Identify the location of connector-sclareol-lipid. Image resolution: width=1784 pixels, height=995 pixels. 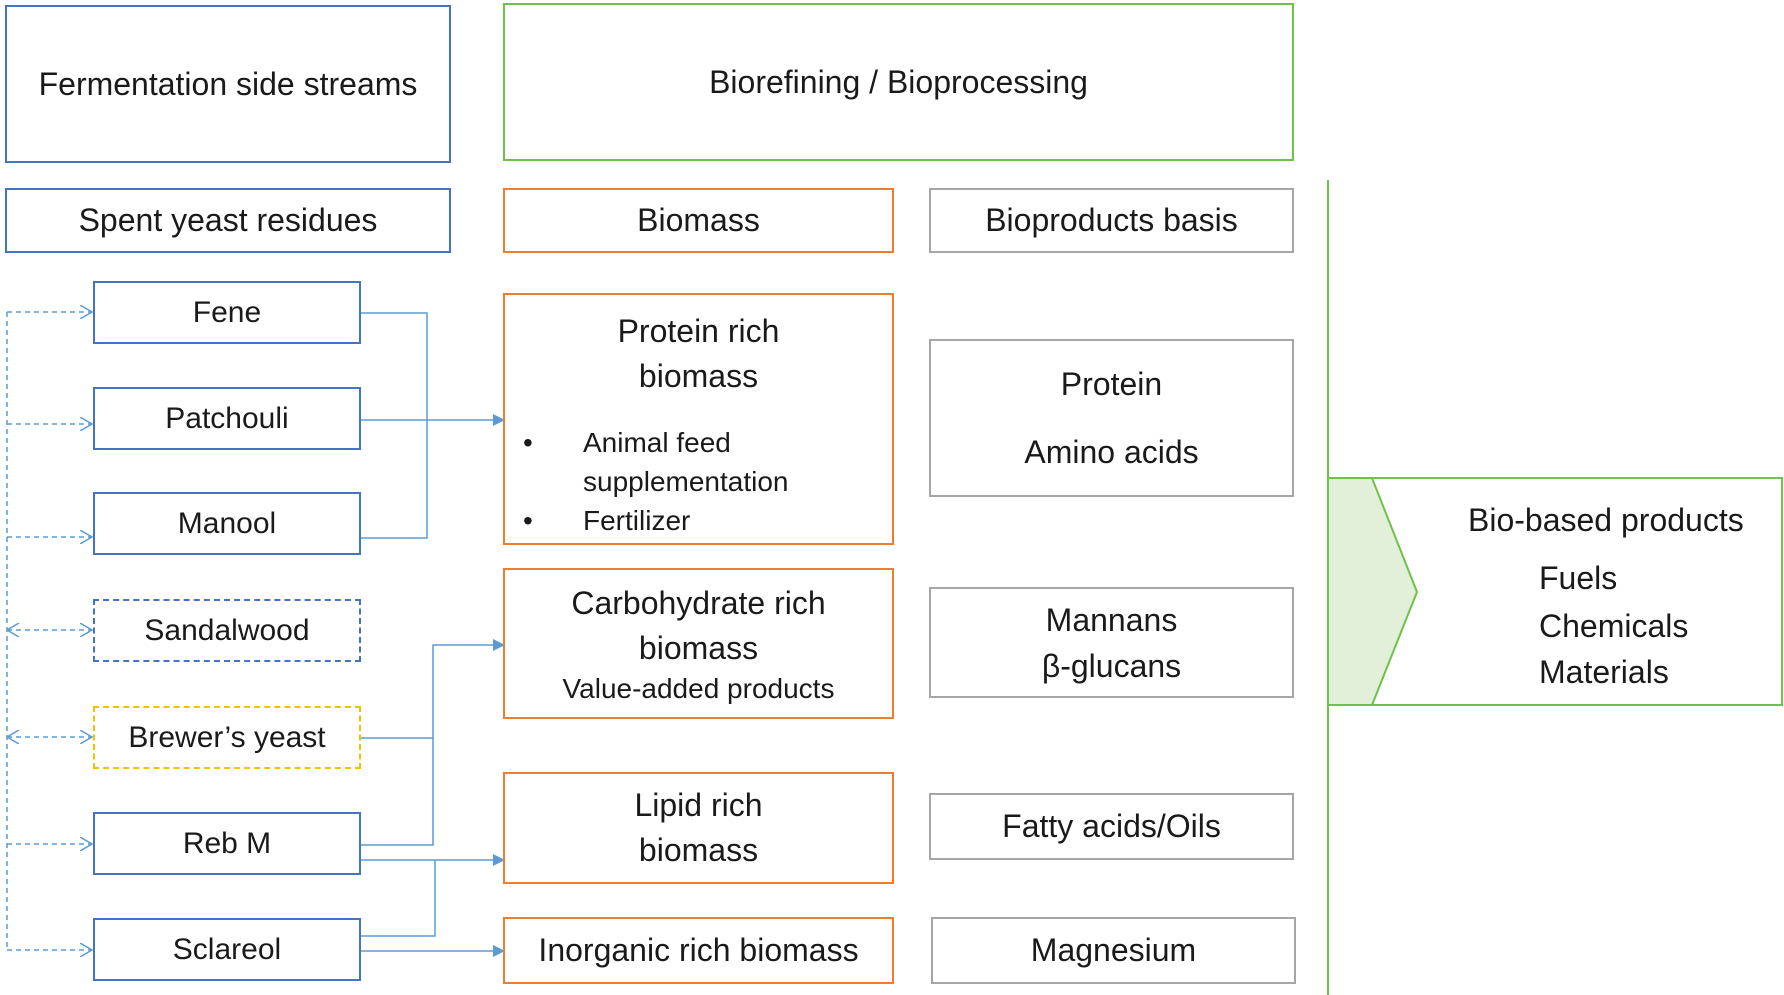
(398, 898).